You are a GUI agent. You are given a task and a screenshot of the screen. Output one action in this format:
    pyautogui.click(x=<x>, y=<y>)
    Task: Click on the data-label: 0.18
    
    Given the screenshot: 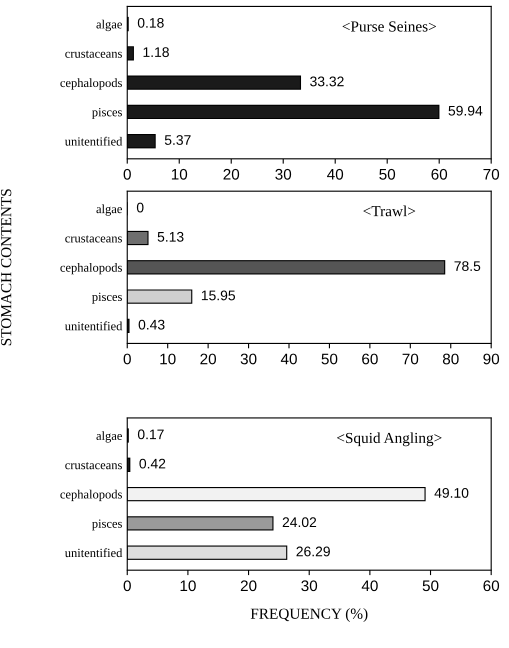 What is the action you would take?
    pyautogui.click(x=151, y=23)
    